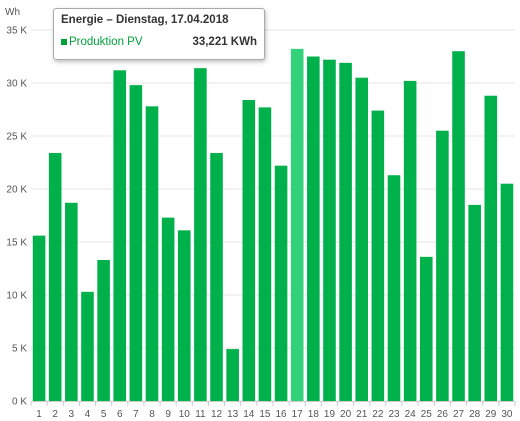  What do you see at coordinates (346, 414) in the screenshot?
I see `x-tick-label: 20` at bounding box center [346, 414].